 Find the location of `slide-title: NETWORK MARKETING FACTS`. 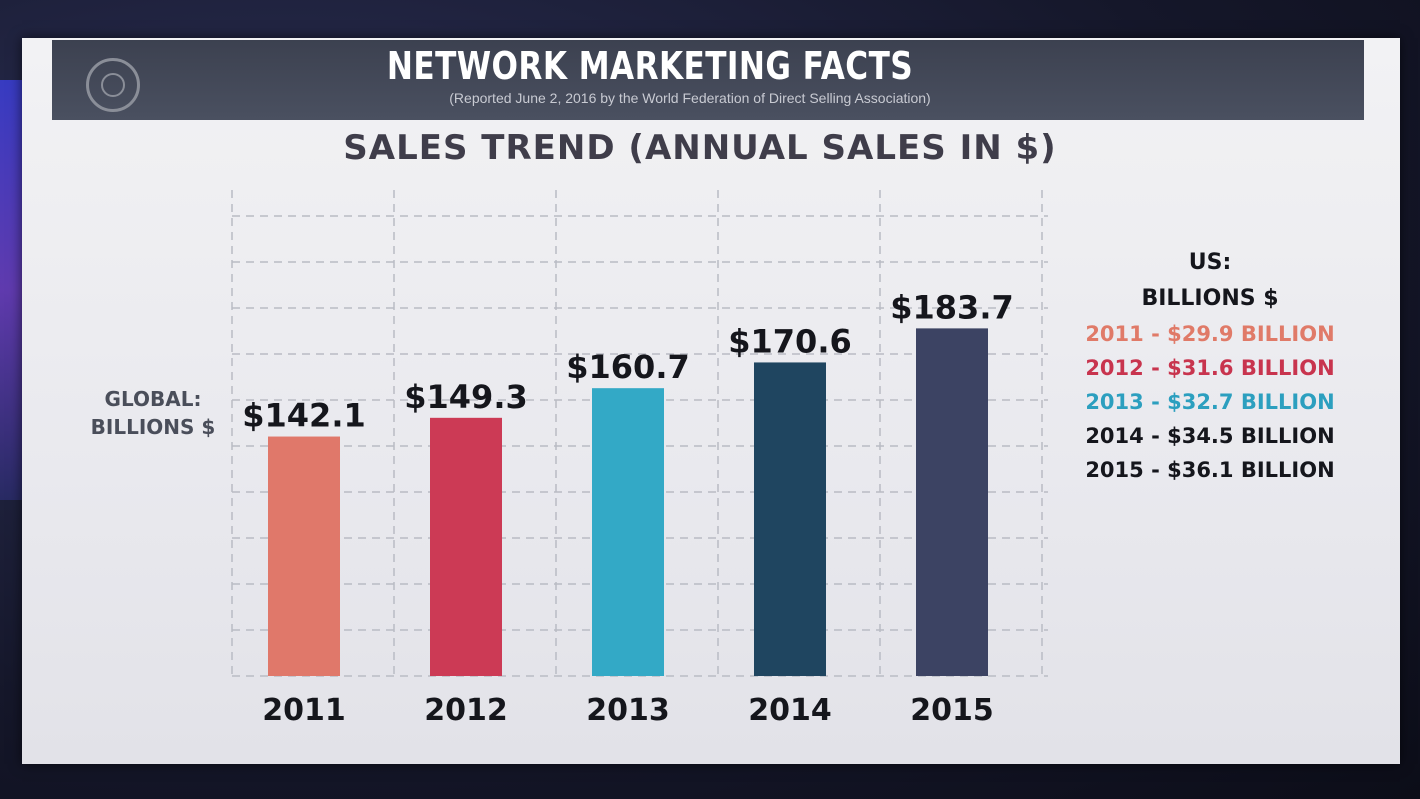

slide-title: NETWORK MARKETING FACTS is located at coordinates (650, 66).